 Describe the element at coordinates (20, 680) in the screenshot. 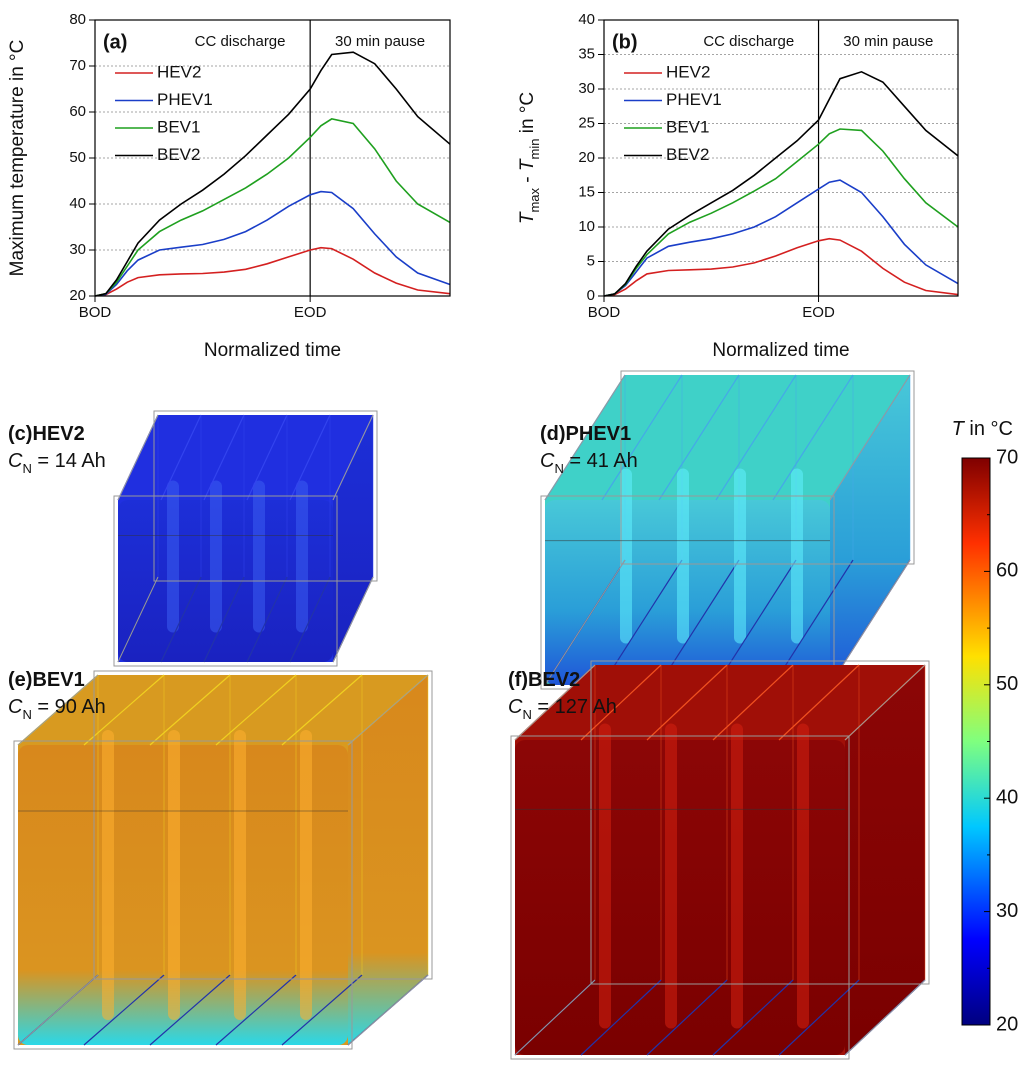

I see `panel-label: (e)` at that location.